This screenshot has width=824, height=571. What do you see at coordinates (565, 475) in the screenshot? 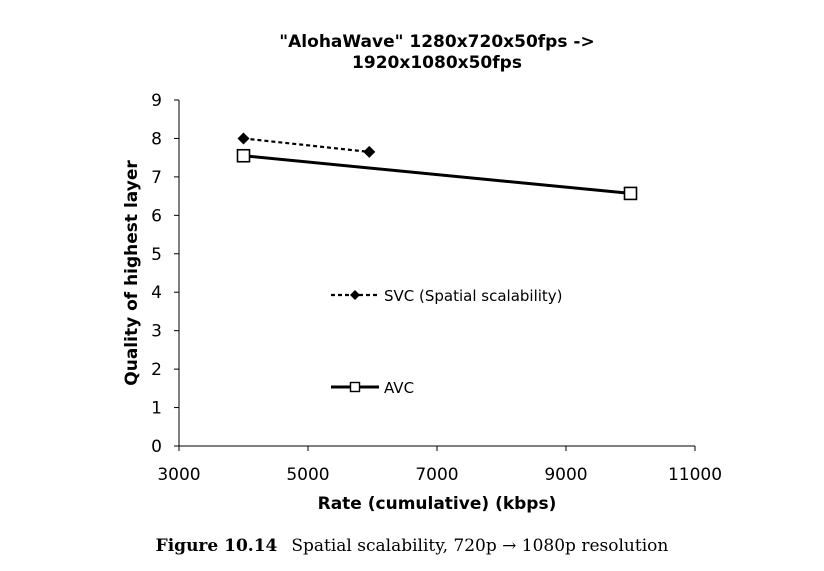
I see `x-tick-label: 9000` at bounding box center [565, 475].